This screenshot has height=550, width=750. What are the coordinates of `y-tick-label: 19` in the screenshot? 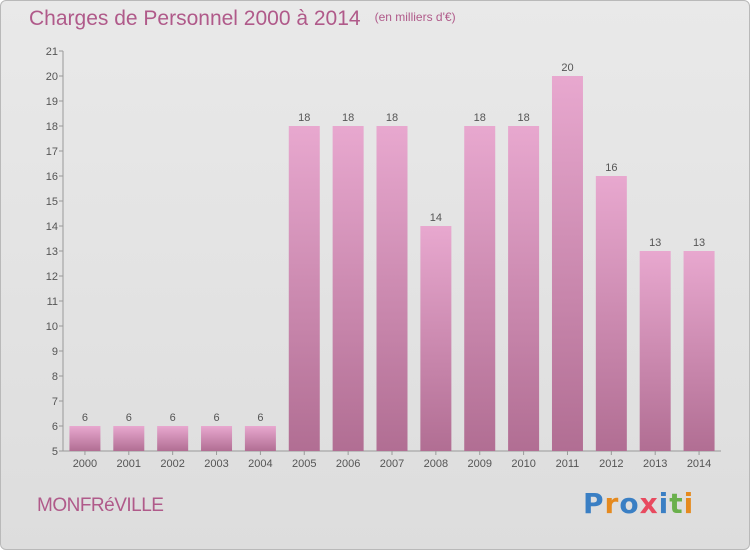 It's located at (52, 102).